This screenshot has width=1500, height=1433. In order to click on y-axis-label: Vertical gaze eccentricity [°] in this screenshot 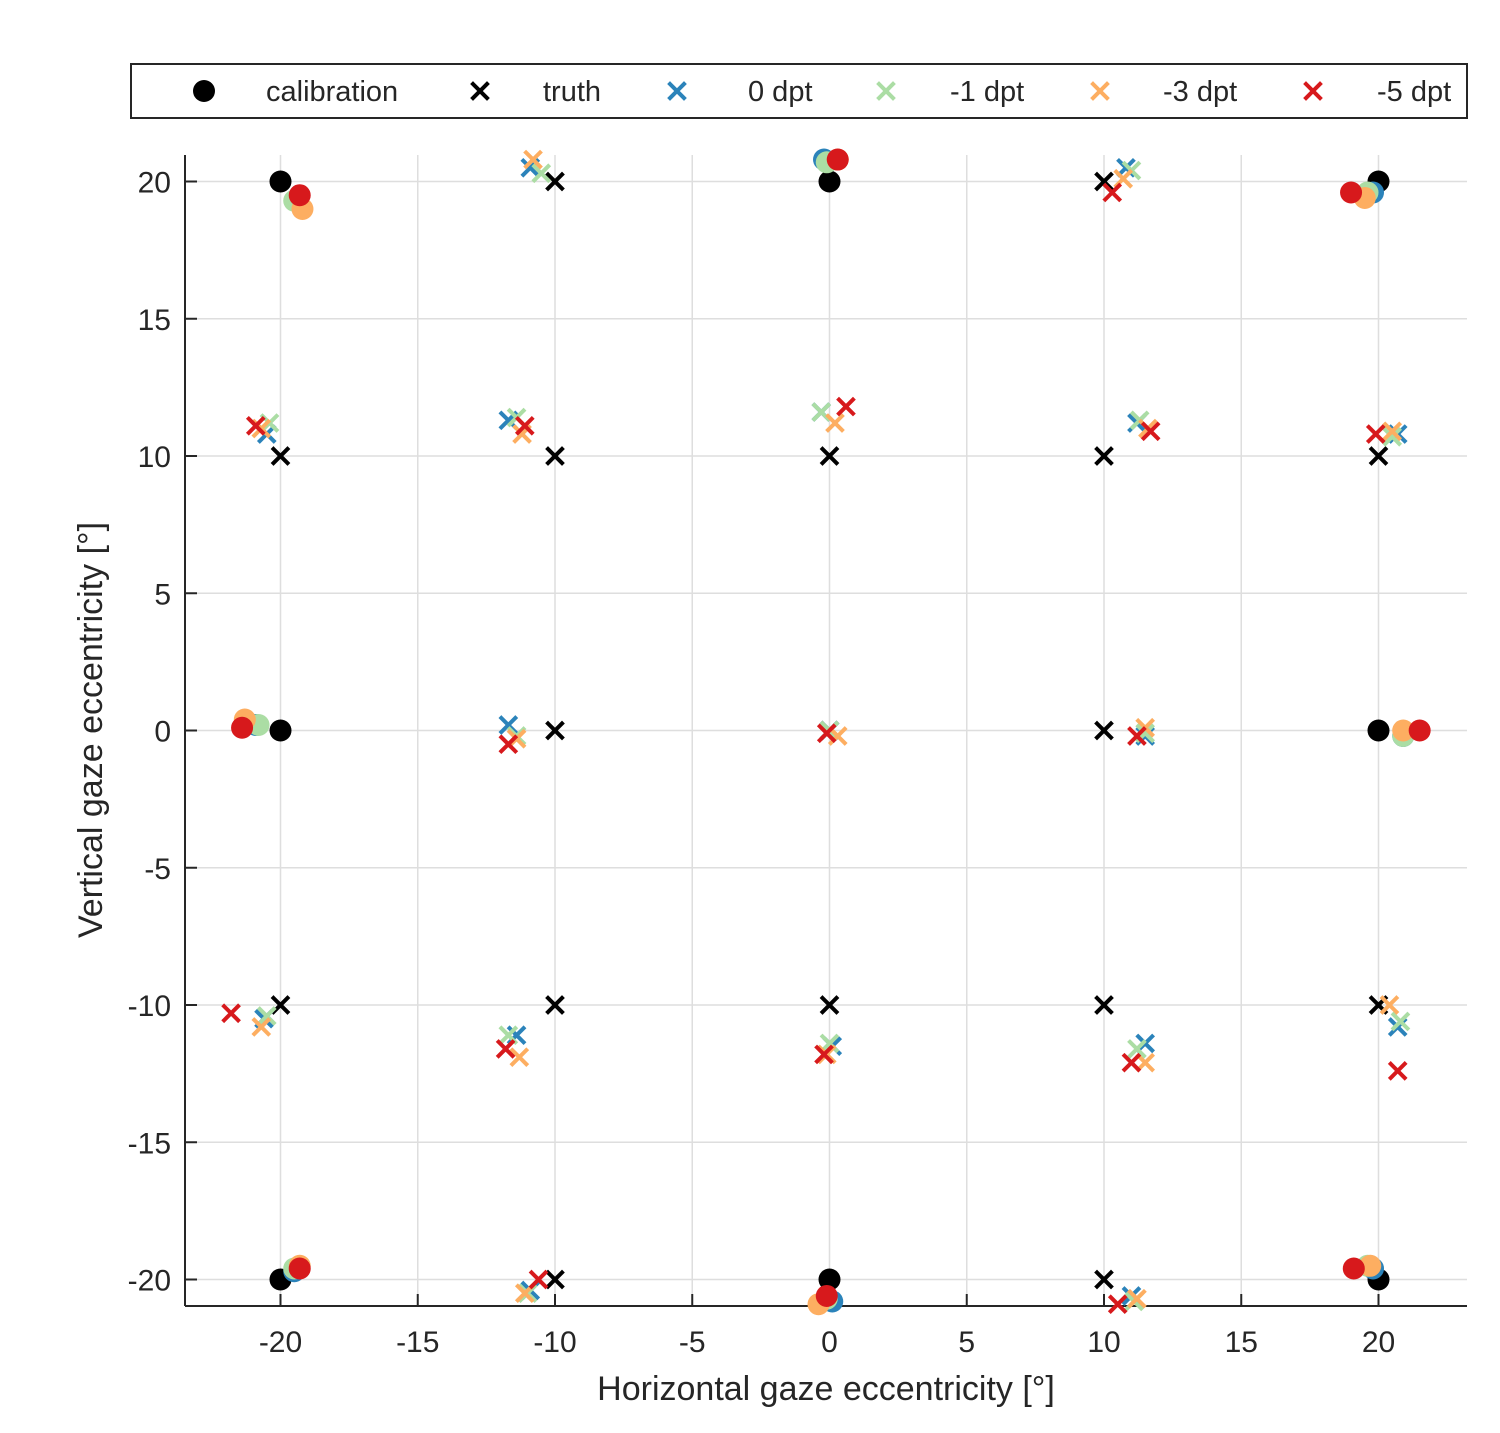, I will do `click(91, 730)`.